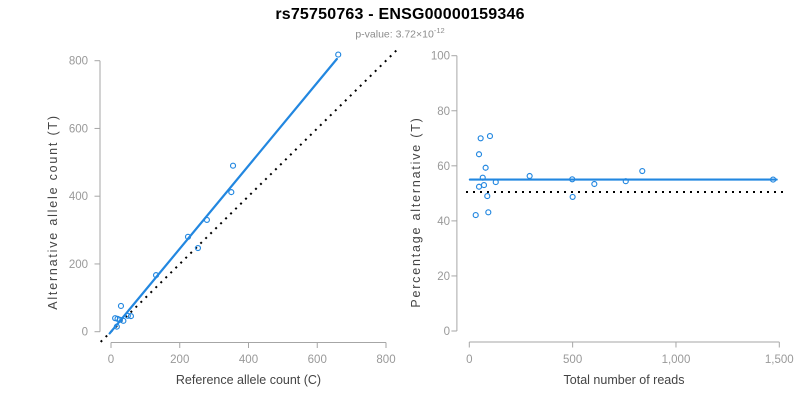 The height and width of the screenshot is (400, 800). What do you see at coordinates (248, 360) in the screenshot?
I see `x-tick-label: 400` at bounding box center [248, 360].